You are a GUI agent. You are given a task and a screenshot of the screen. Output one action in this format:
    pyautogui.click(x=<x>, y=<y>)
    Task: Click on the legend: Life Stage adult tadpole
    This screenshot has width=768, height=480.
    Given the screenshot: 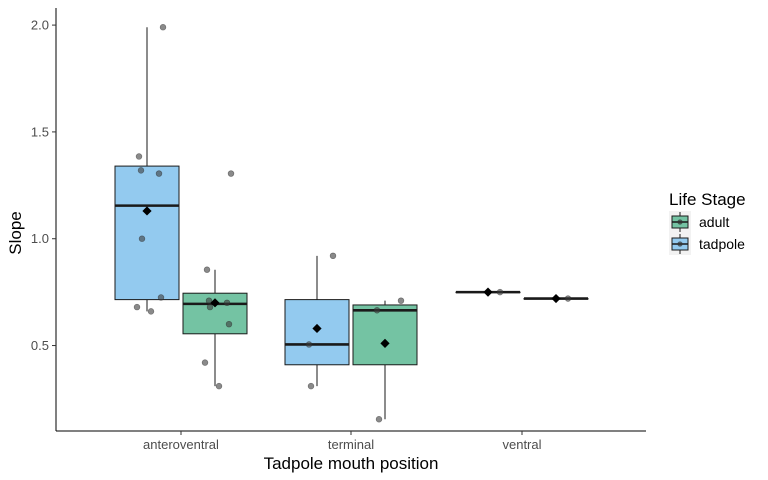 What is the action you would take?
    pyautogui.click(x=707, y=222)
    